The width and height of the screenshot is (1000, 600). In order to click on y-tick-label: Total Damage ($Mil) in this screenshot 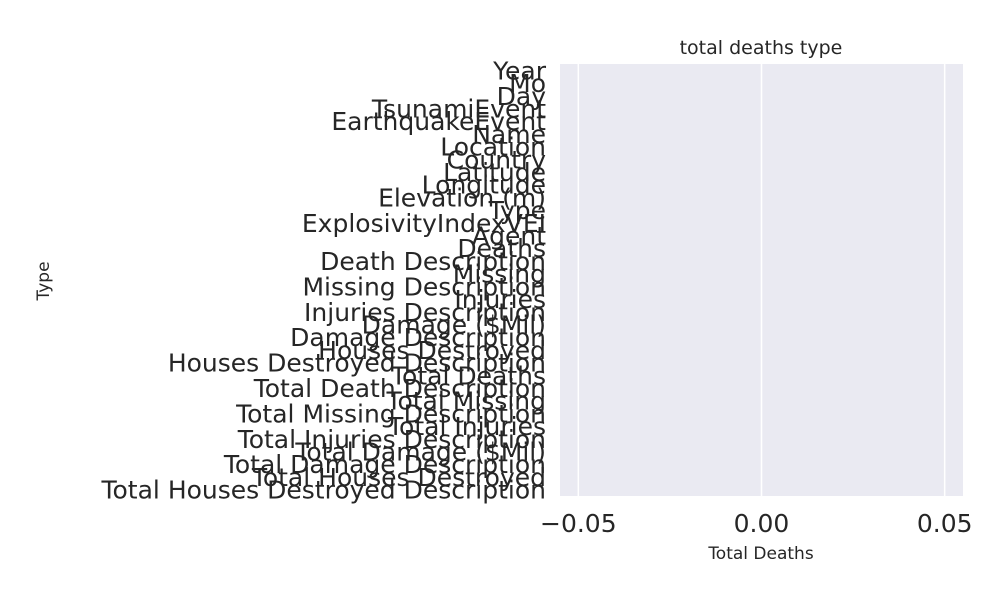, I will do `click(420, 452)`.